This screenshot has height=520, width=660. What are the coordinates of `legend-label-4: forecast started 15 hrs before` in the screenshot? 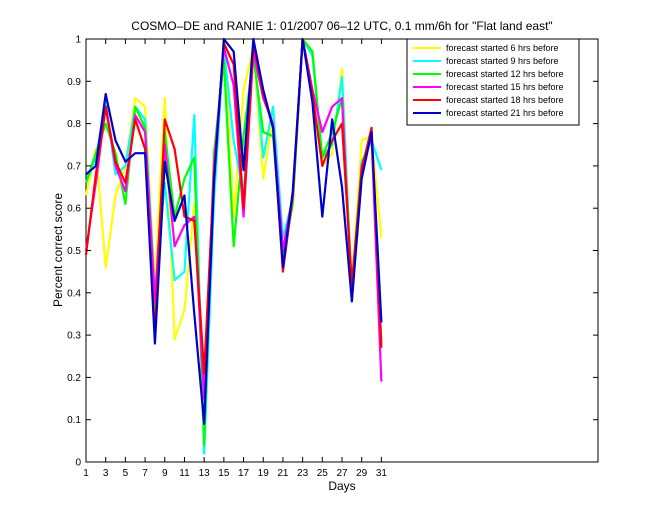 It's located at (505, 87).